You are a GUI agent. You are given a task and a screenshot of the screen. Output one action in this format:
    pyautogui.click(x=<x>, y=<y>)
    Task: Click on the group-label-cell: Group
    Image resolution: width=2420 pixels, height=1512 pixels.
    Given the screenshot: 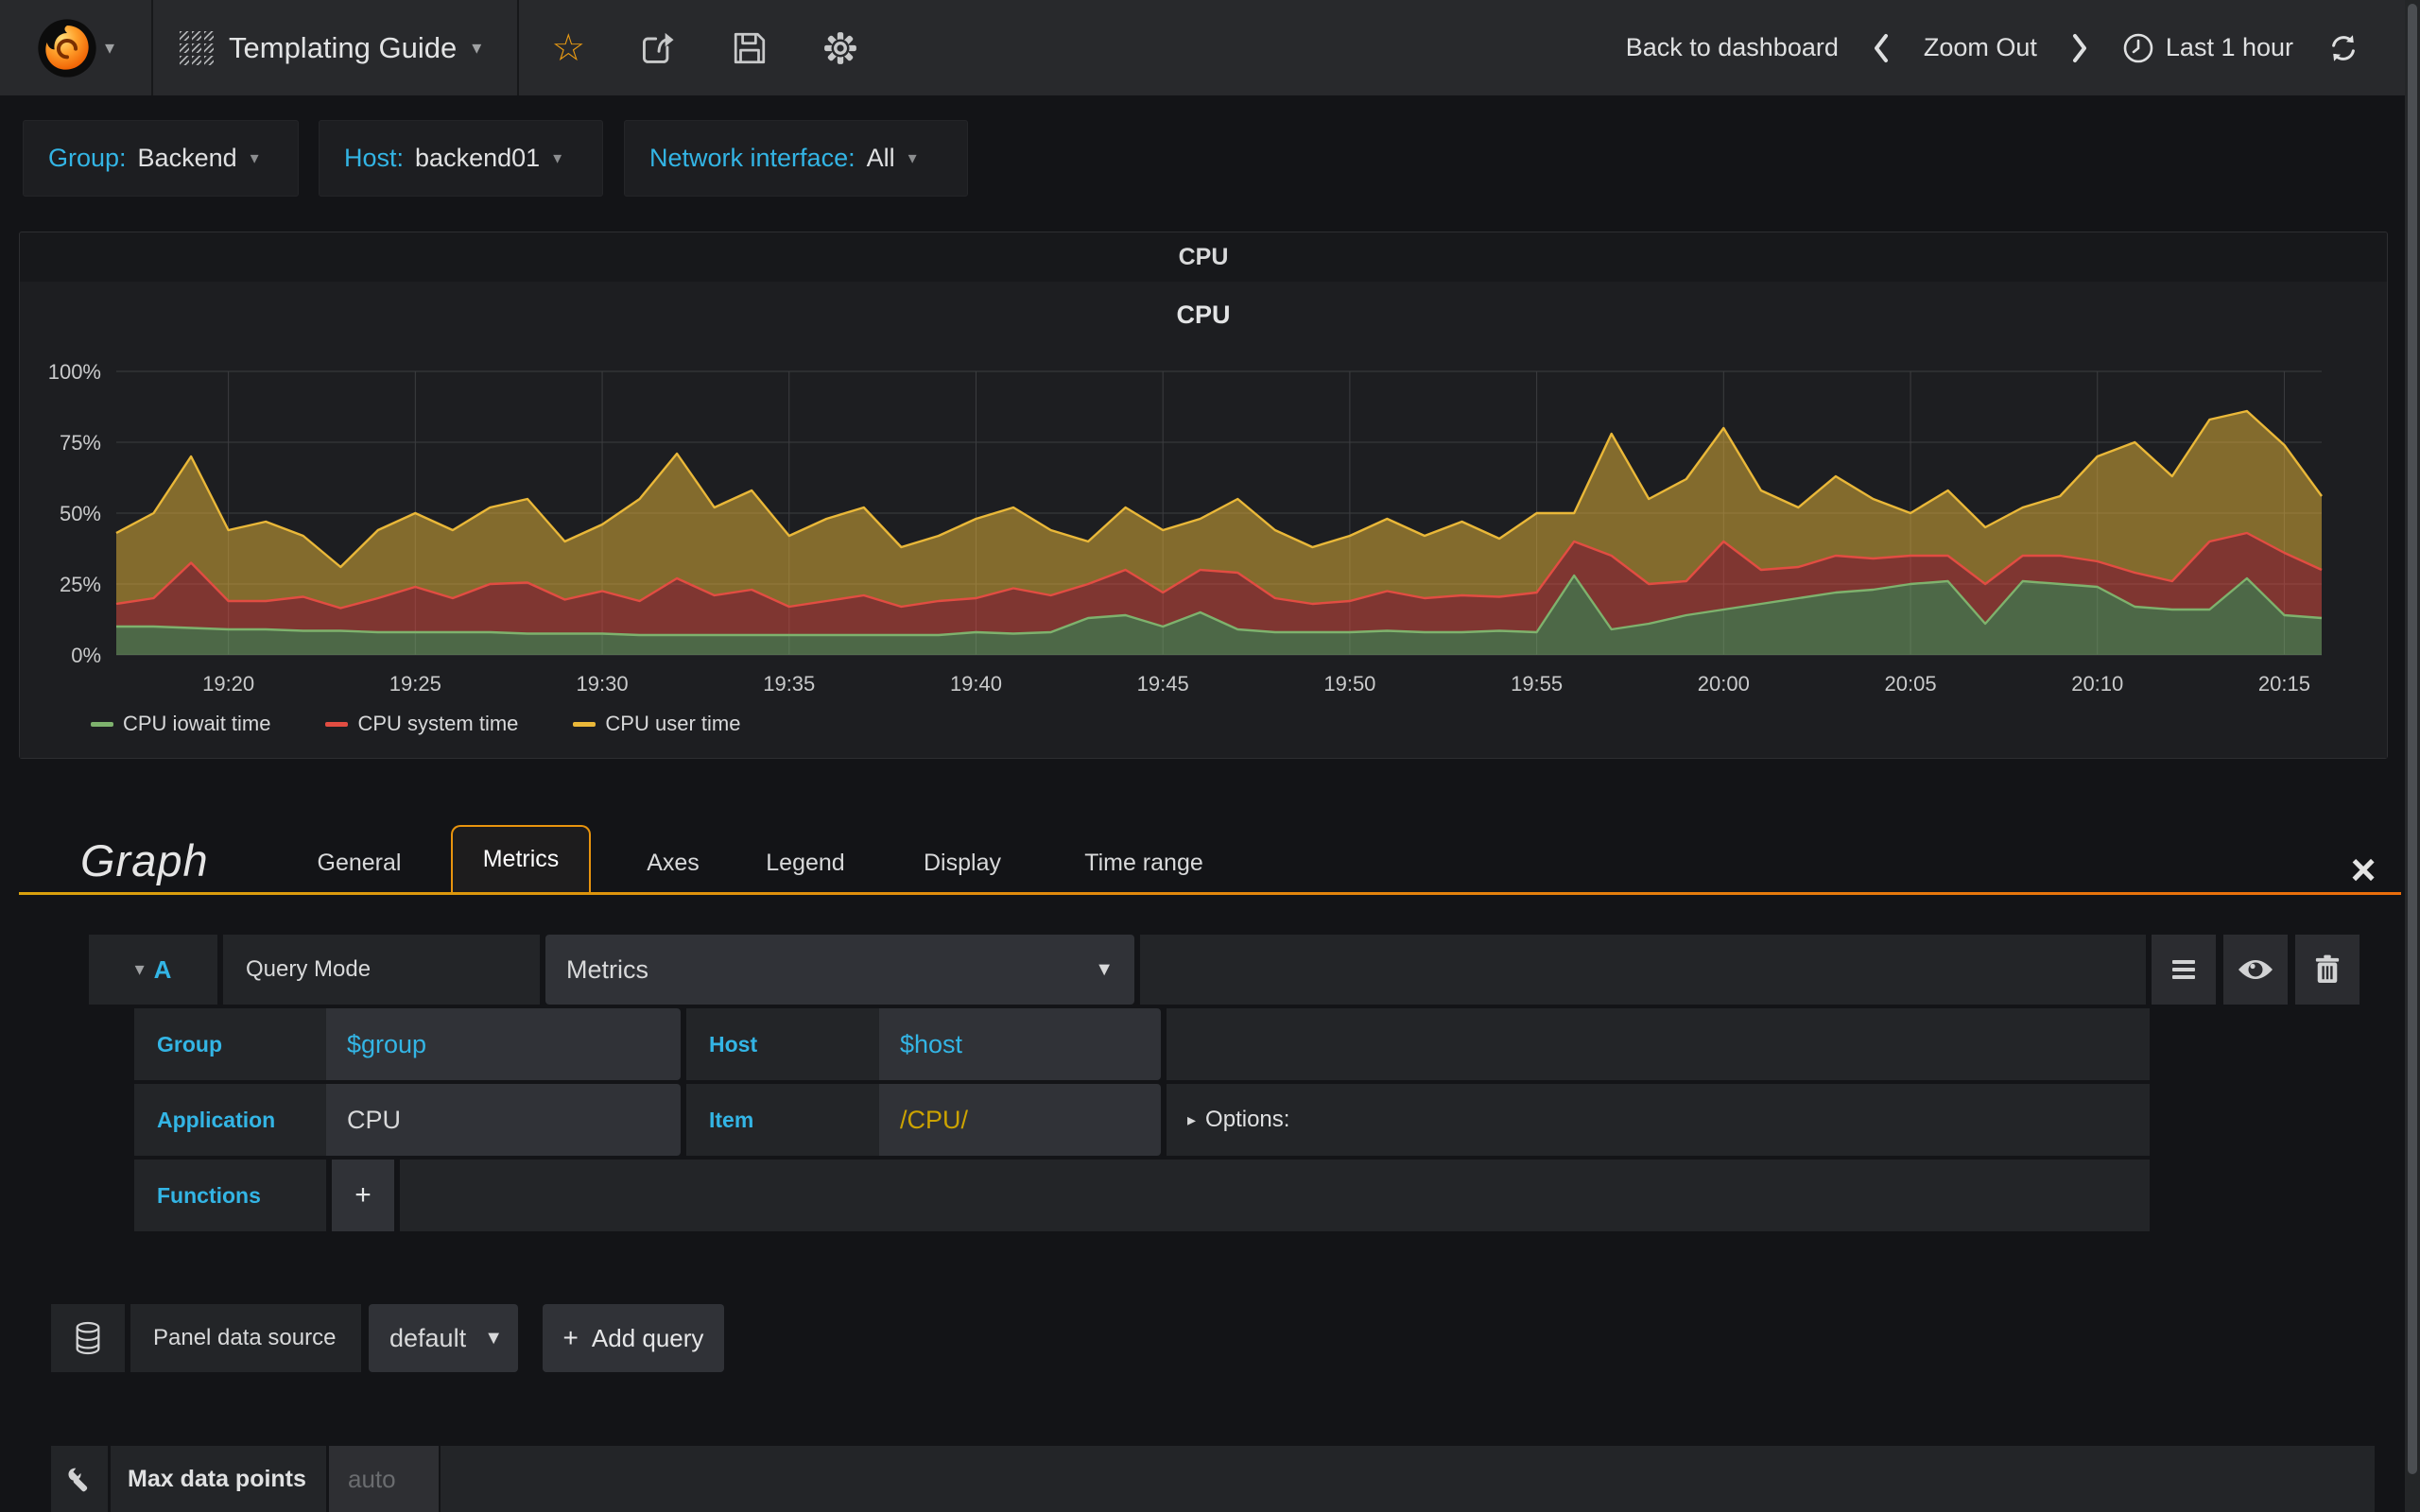 What is the action you would take?
    pyautogui.click(x=230, y=1044)
    